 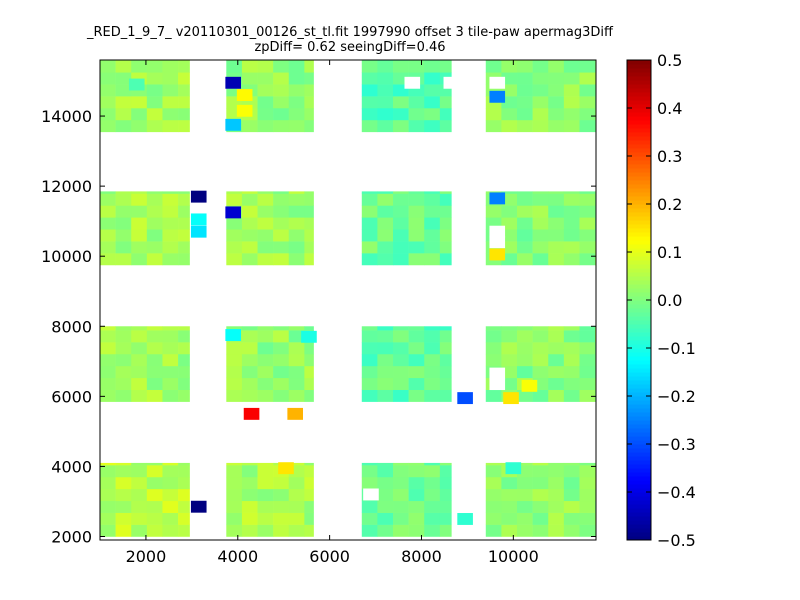 I want to click on y-tick-label: 2000, so click(x=71, y=536).